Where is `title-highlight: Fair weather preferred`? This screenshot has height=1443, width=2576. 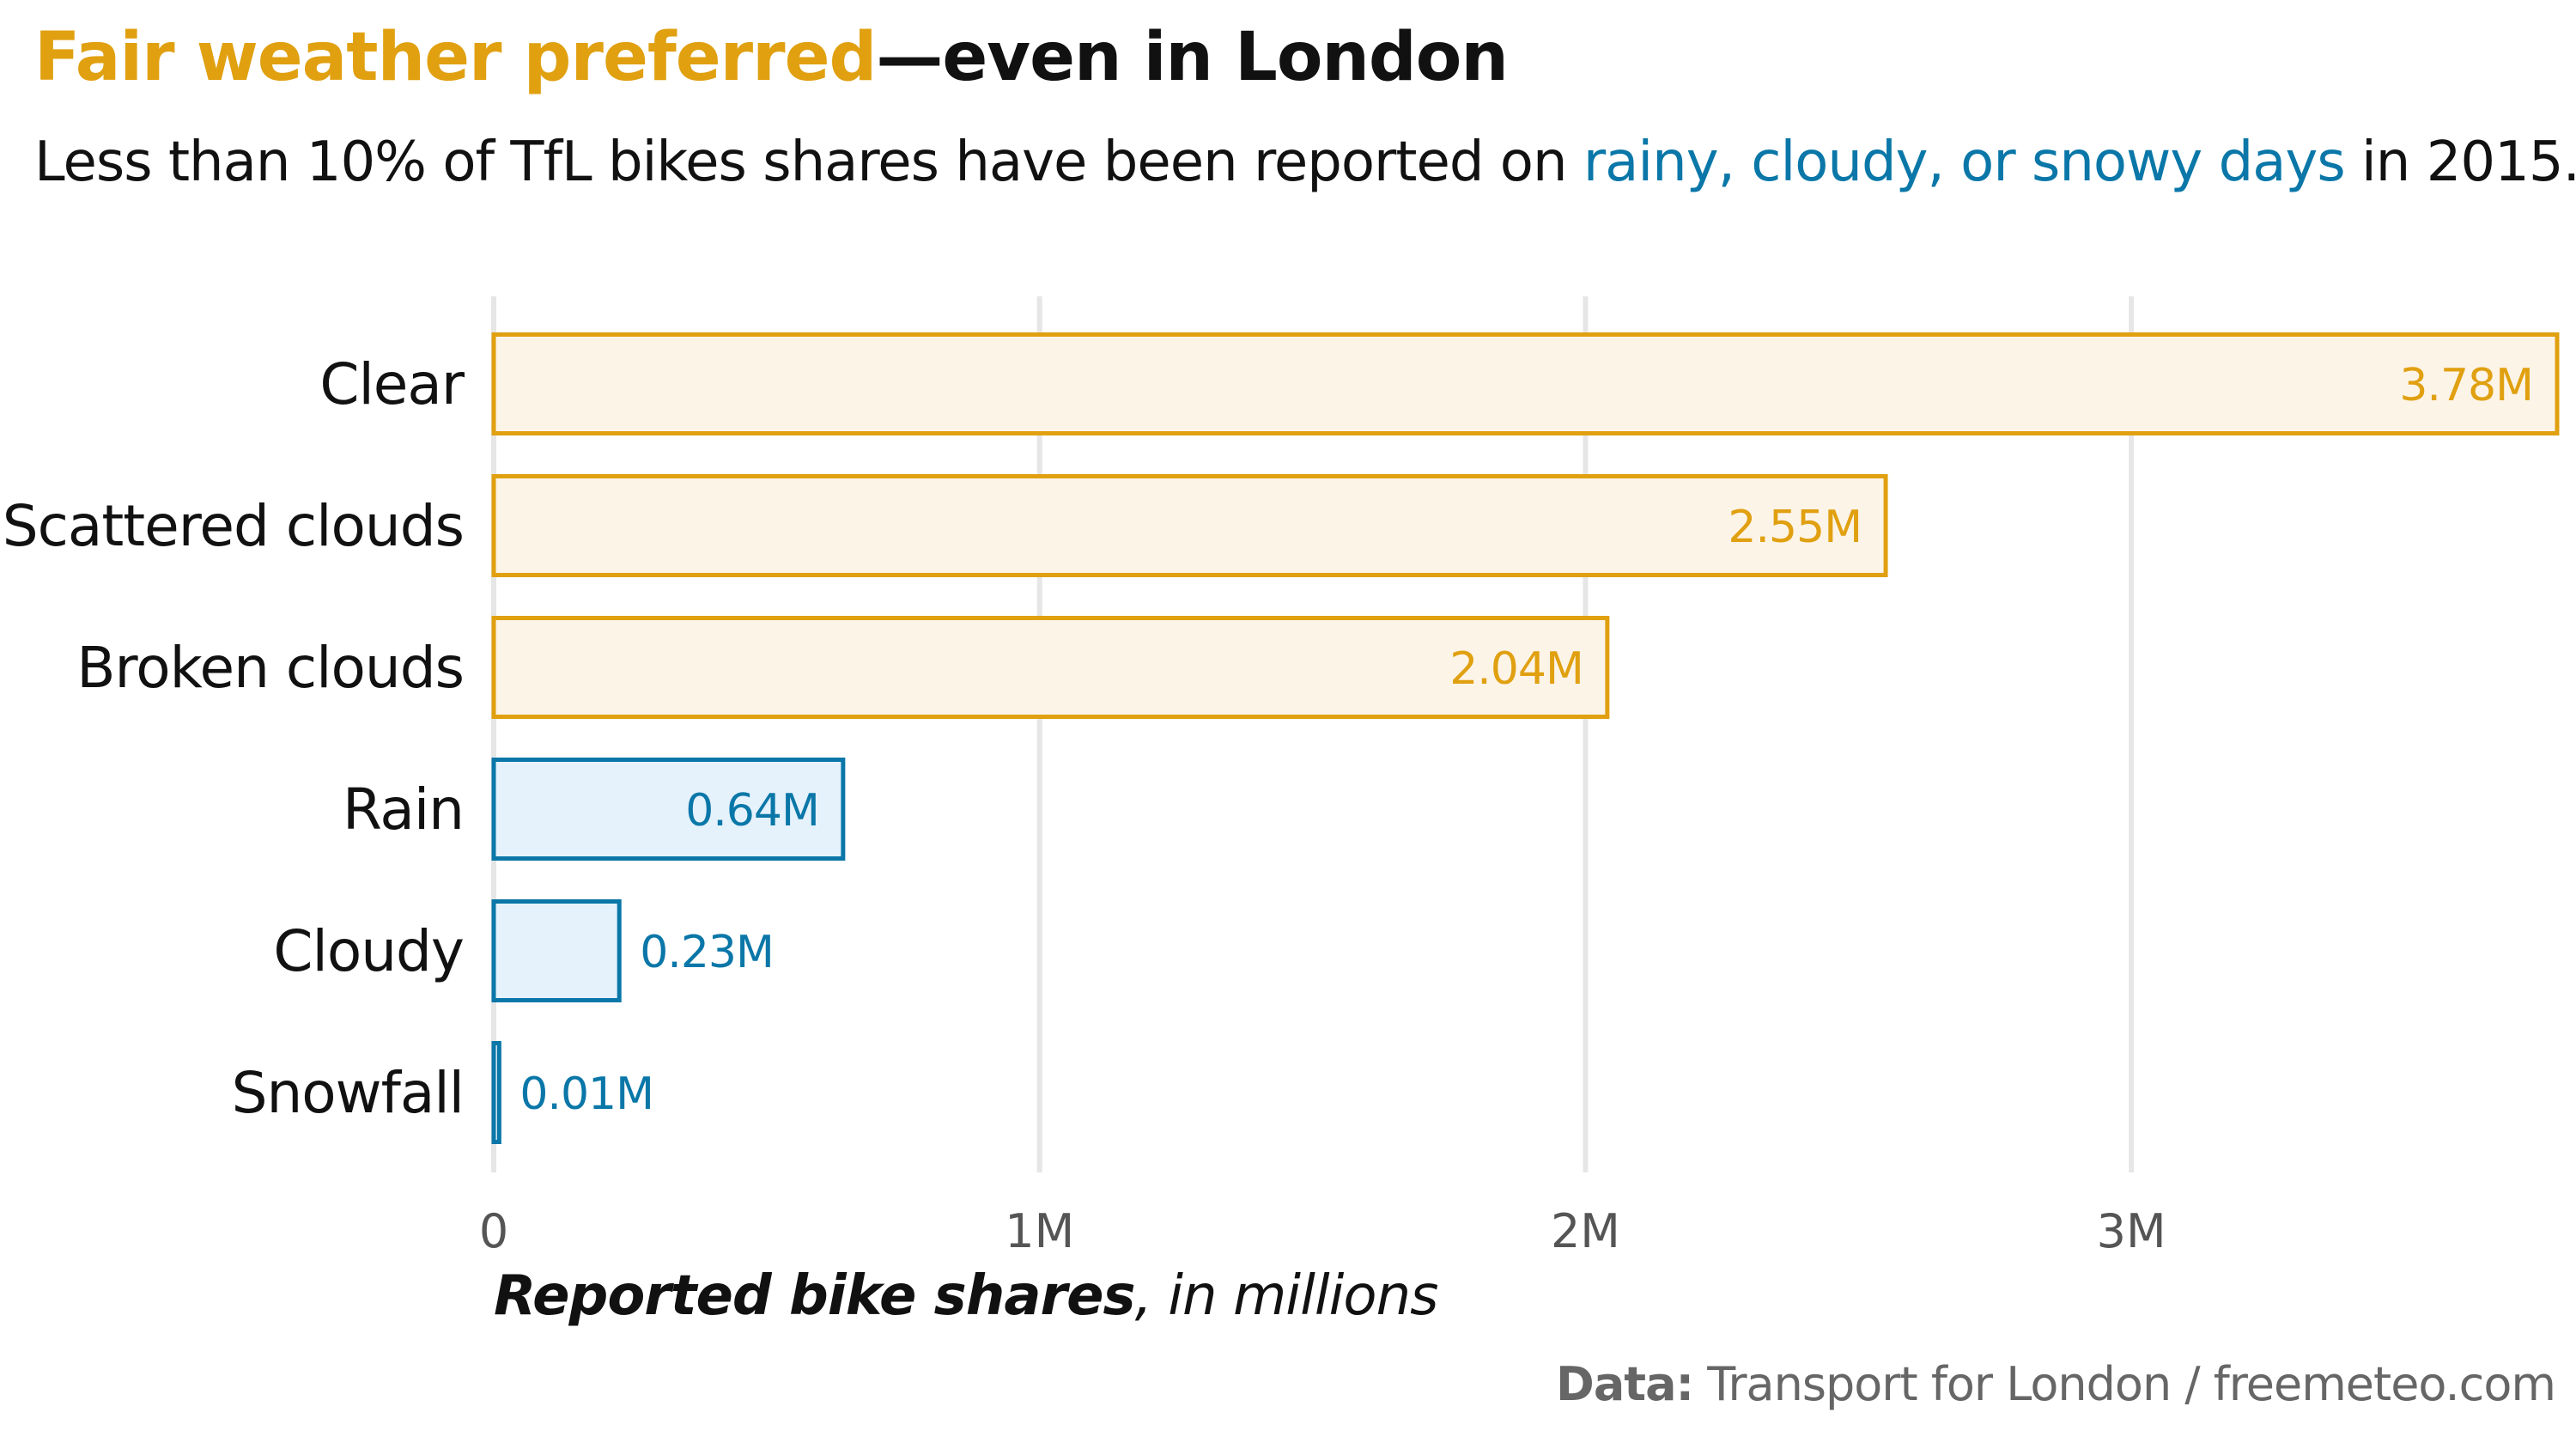 title-highlight: Fair weather preferred is located at coordinates (455, 57).